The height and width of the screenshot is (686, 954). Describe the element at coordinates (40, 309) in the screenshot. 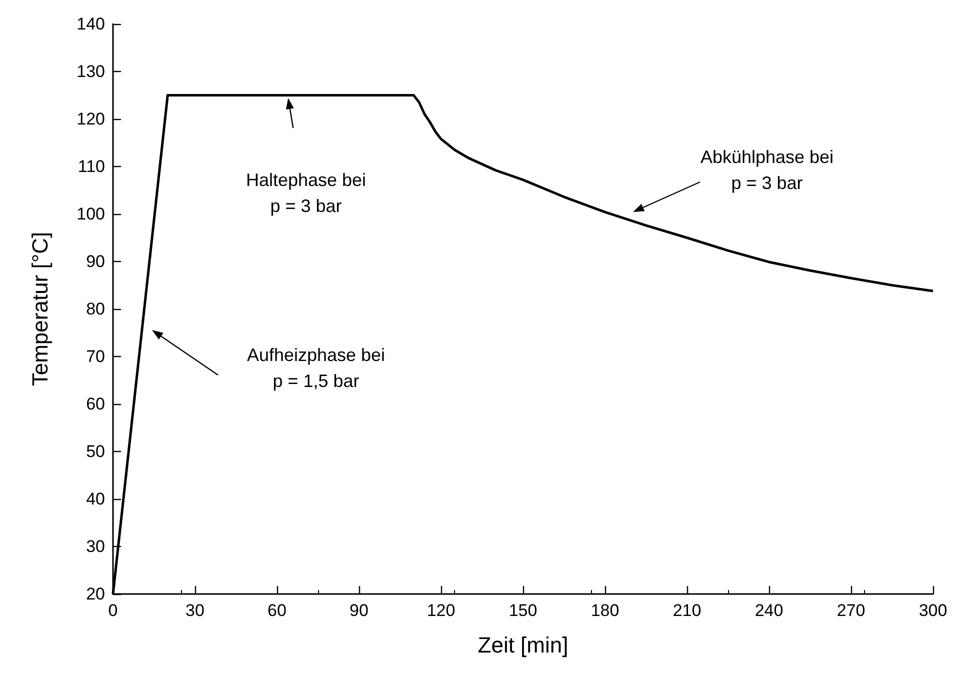

I see `y-axis-title: Temperatur [°C]` at that location.